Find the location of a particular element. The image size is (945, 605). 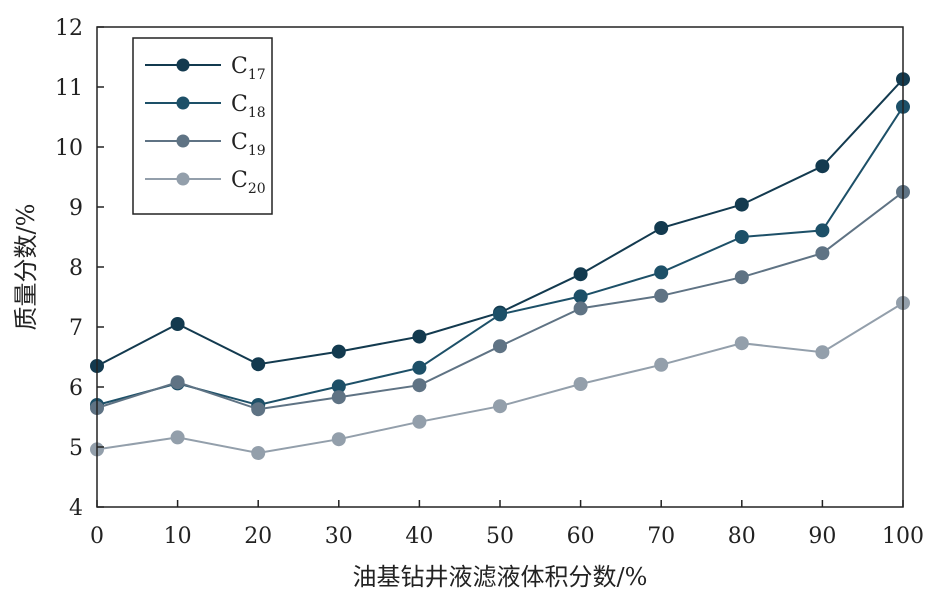

x-tick-label: 50 is located at coordinates (500, 536).